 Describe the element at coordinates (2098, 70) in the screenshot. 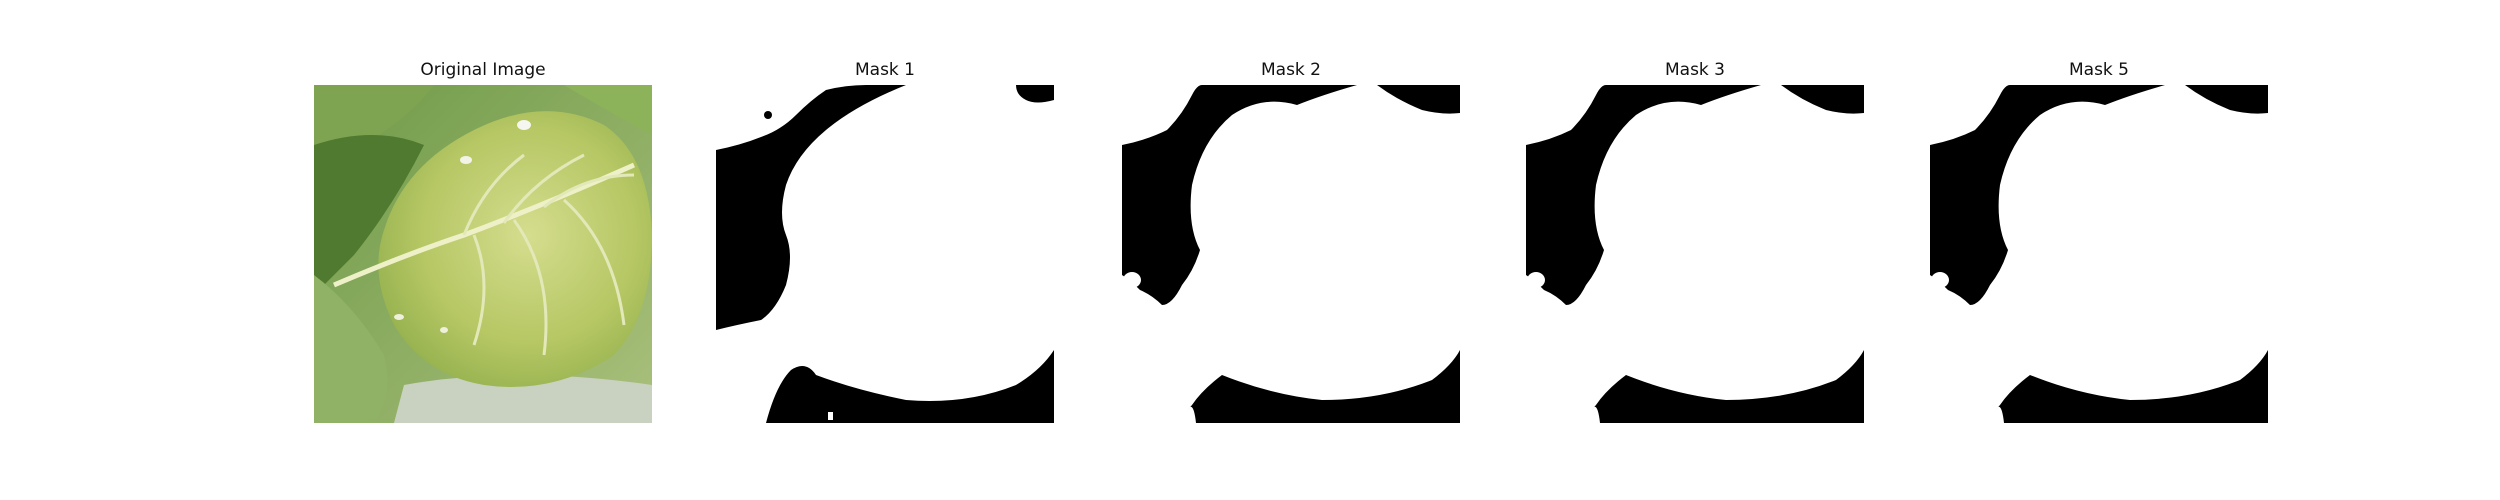

I see `panel-title: Mask 5` at that location.